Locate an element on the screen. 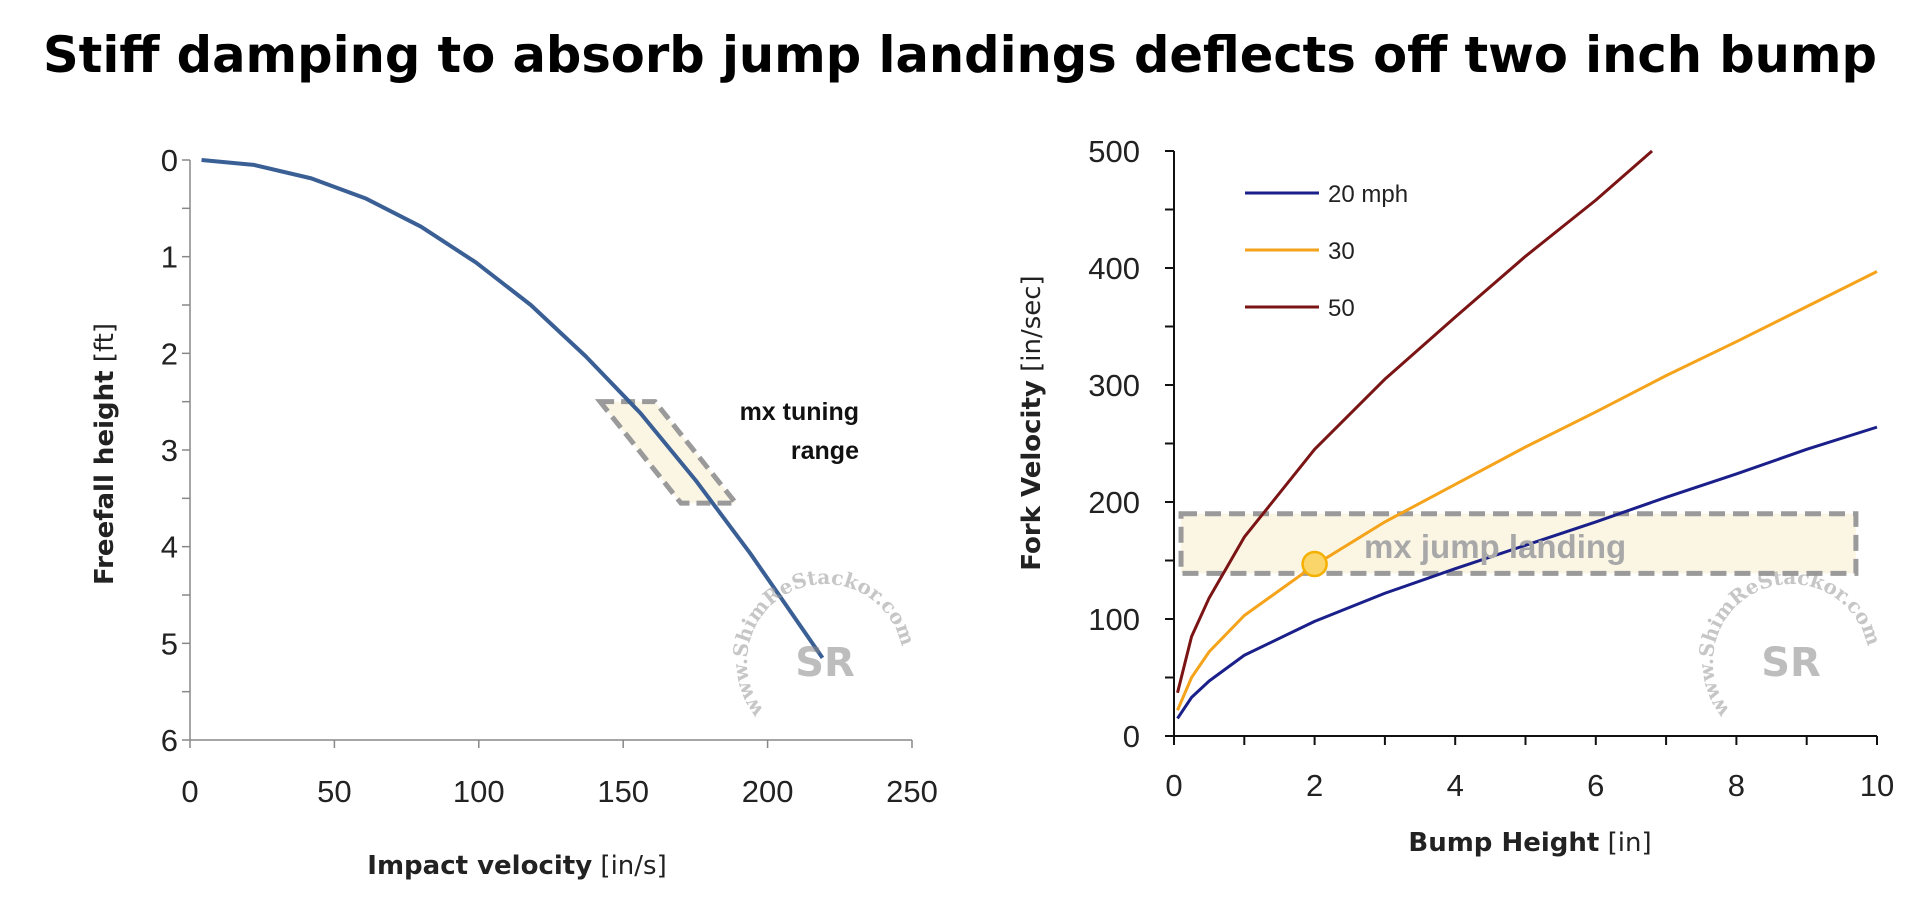 This screenshot has height=908, width=1920. y-tick-label: 4 is located at coordinates (169, 547).